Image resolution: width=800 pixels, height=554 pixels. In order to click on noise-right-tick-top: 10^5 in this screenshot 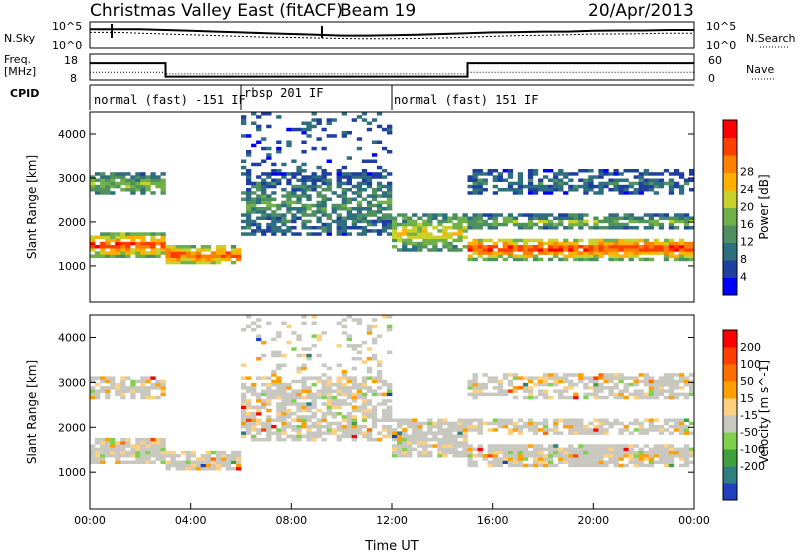, I will do `click(721, 26)`.